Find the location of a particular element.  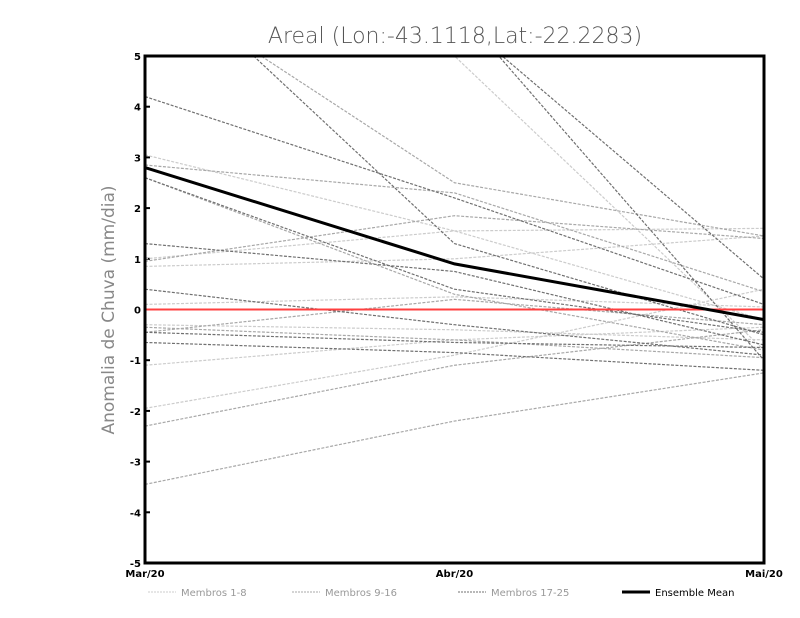

y-tick-label: 1 is located at coordinates (137, 260).